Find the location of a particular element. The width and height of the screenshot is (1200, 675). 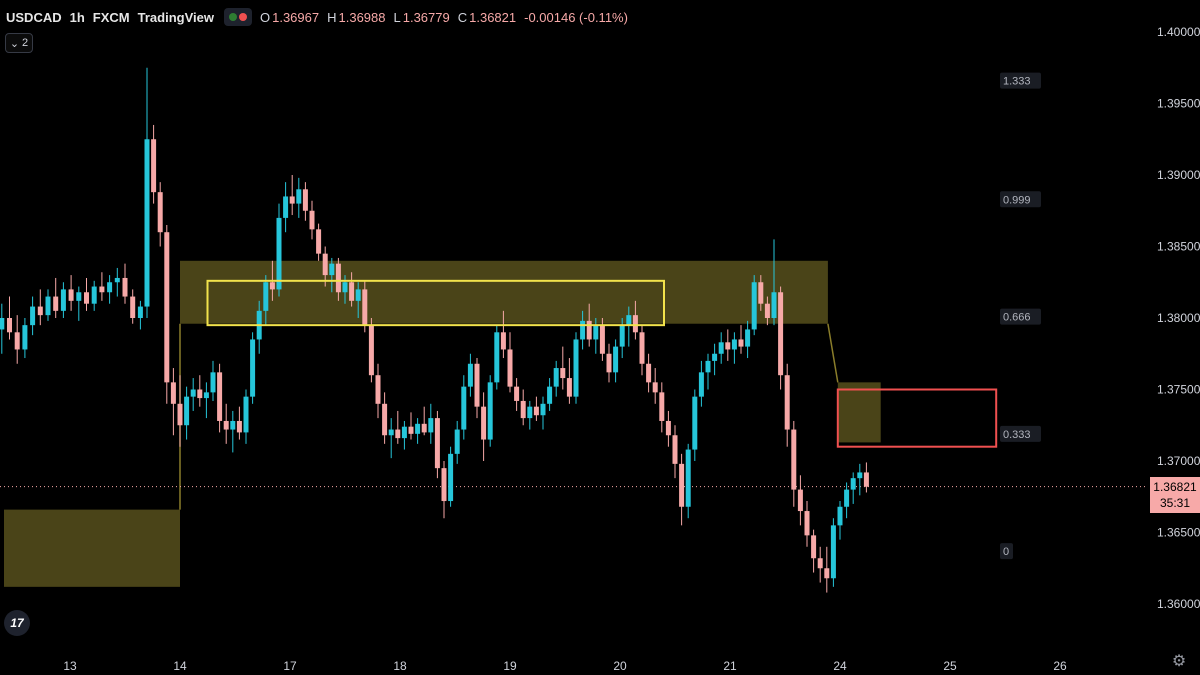

y-tick-label: 1.38000 is located at coordinates (1178, 318).